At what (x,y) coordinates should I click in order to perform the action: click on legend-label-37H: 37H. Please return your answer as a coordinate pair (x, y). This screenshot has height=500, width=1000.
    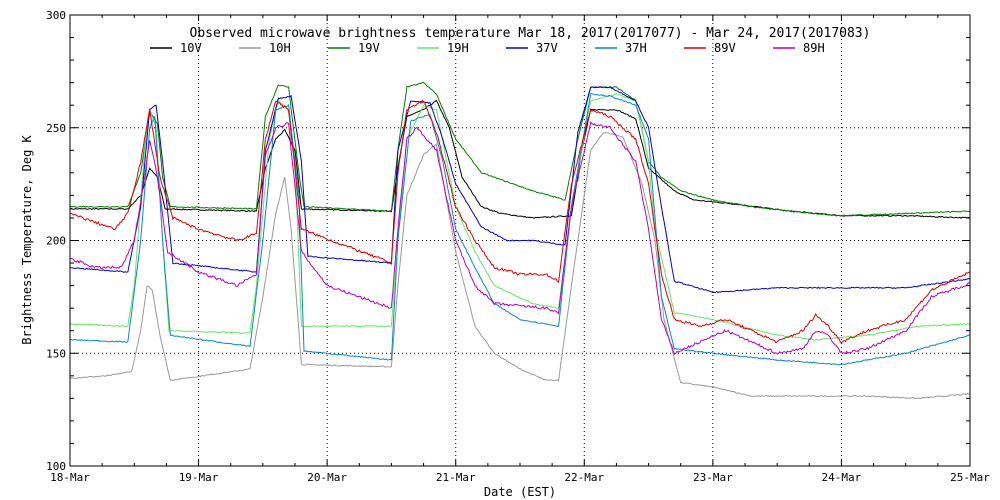
    Looking at the image, I should click on (636, 48).